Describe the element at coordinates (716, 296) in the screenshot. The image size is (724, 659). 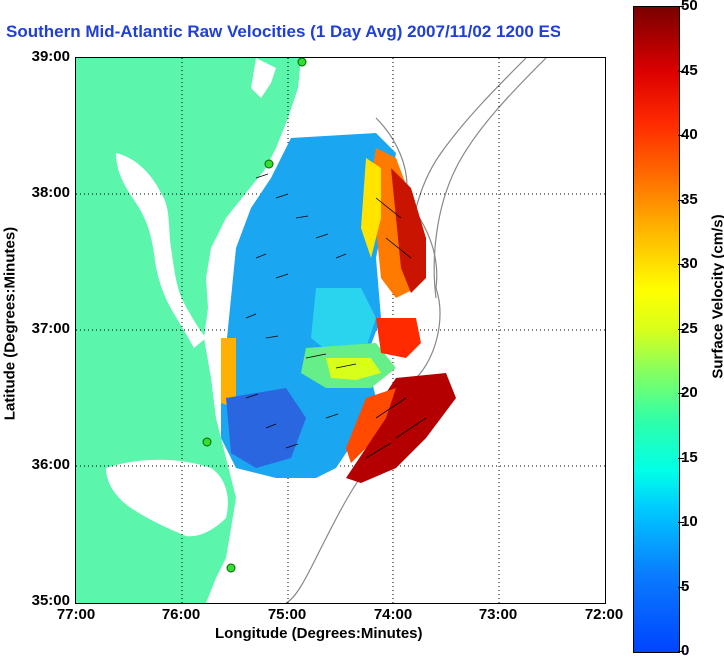
I see `colorbar-label: Surface Velocity (cm/s)` at that location.